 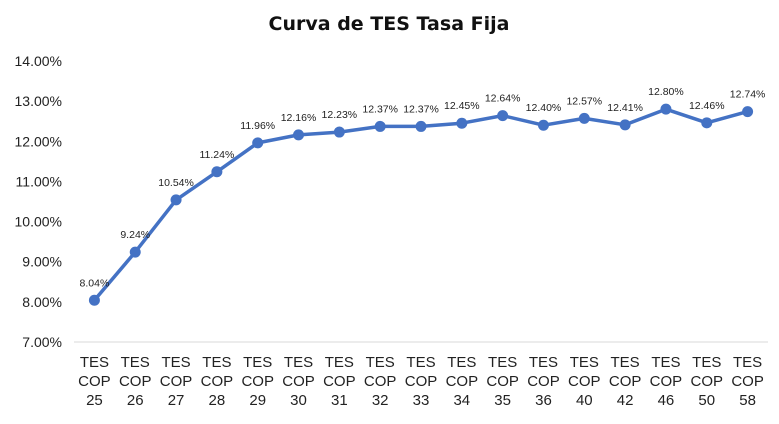 I want to click on x-tick-label: TES COP 40, so click(x=584, y=381).